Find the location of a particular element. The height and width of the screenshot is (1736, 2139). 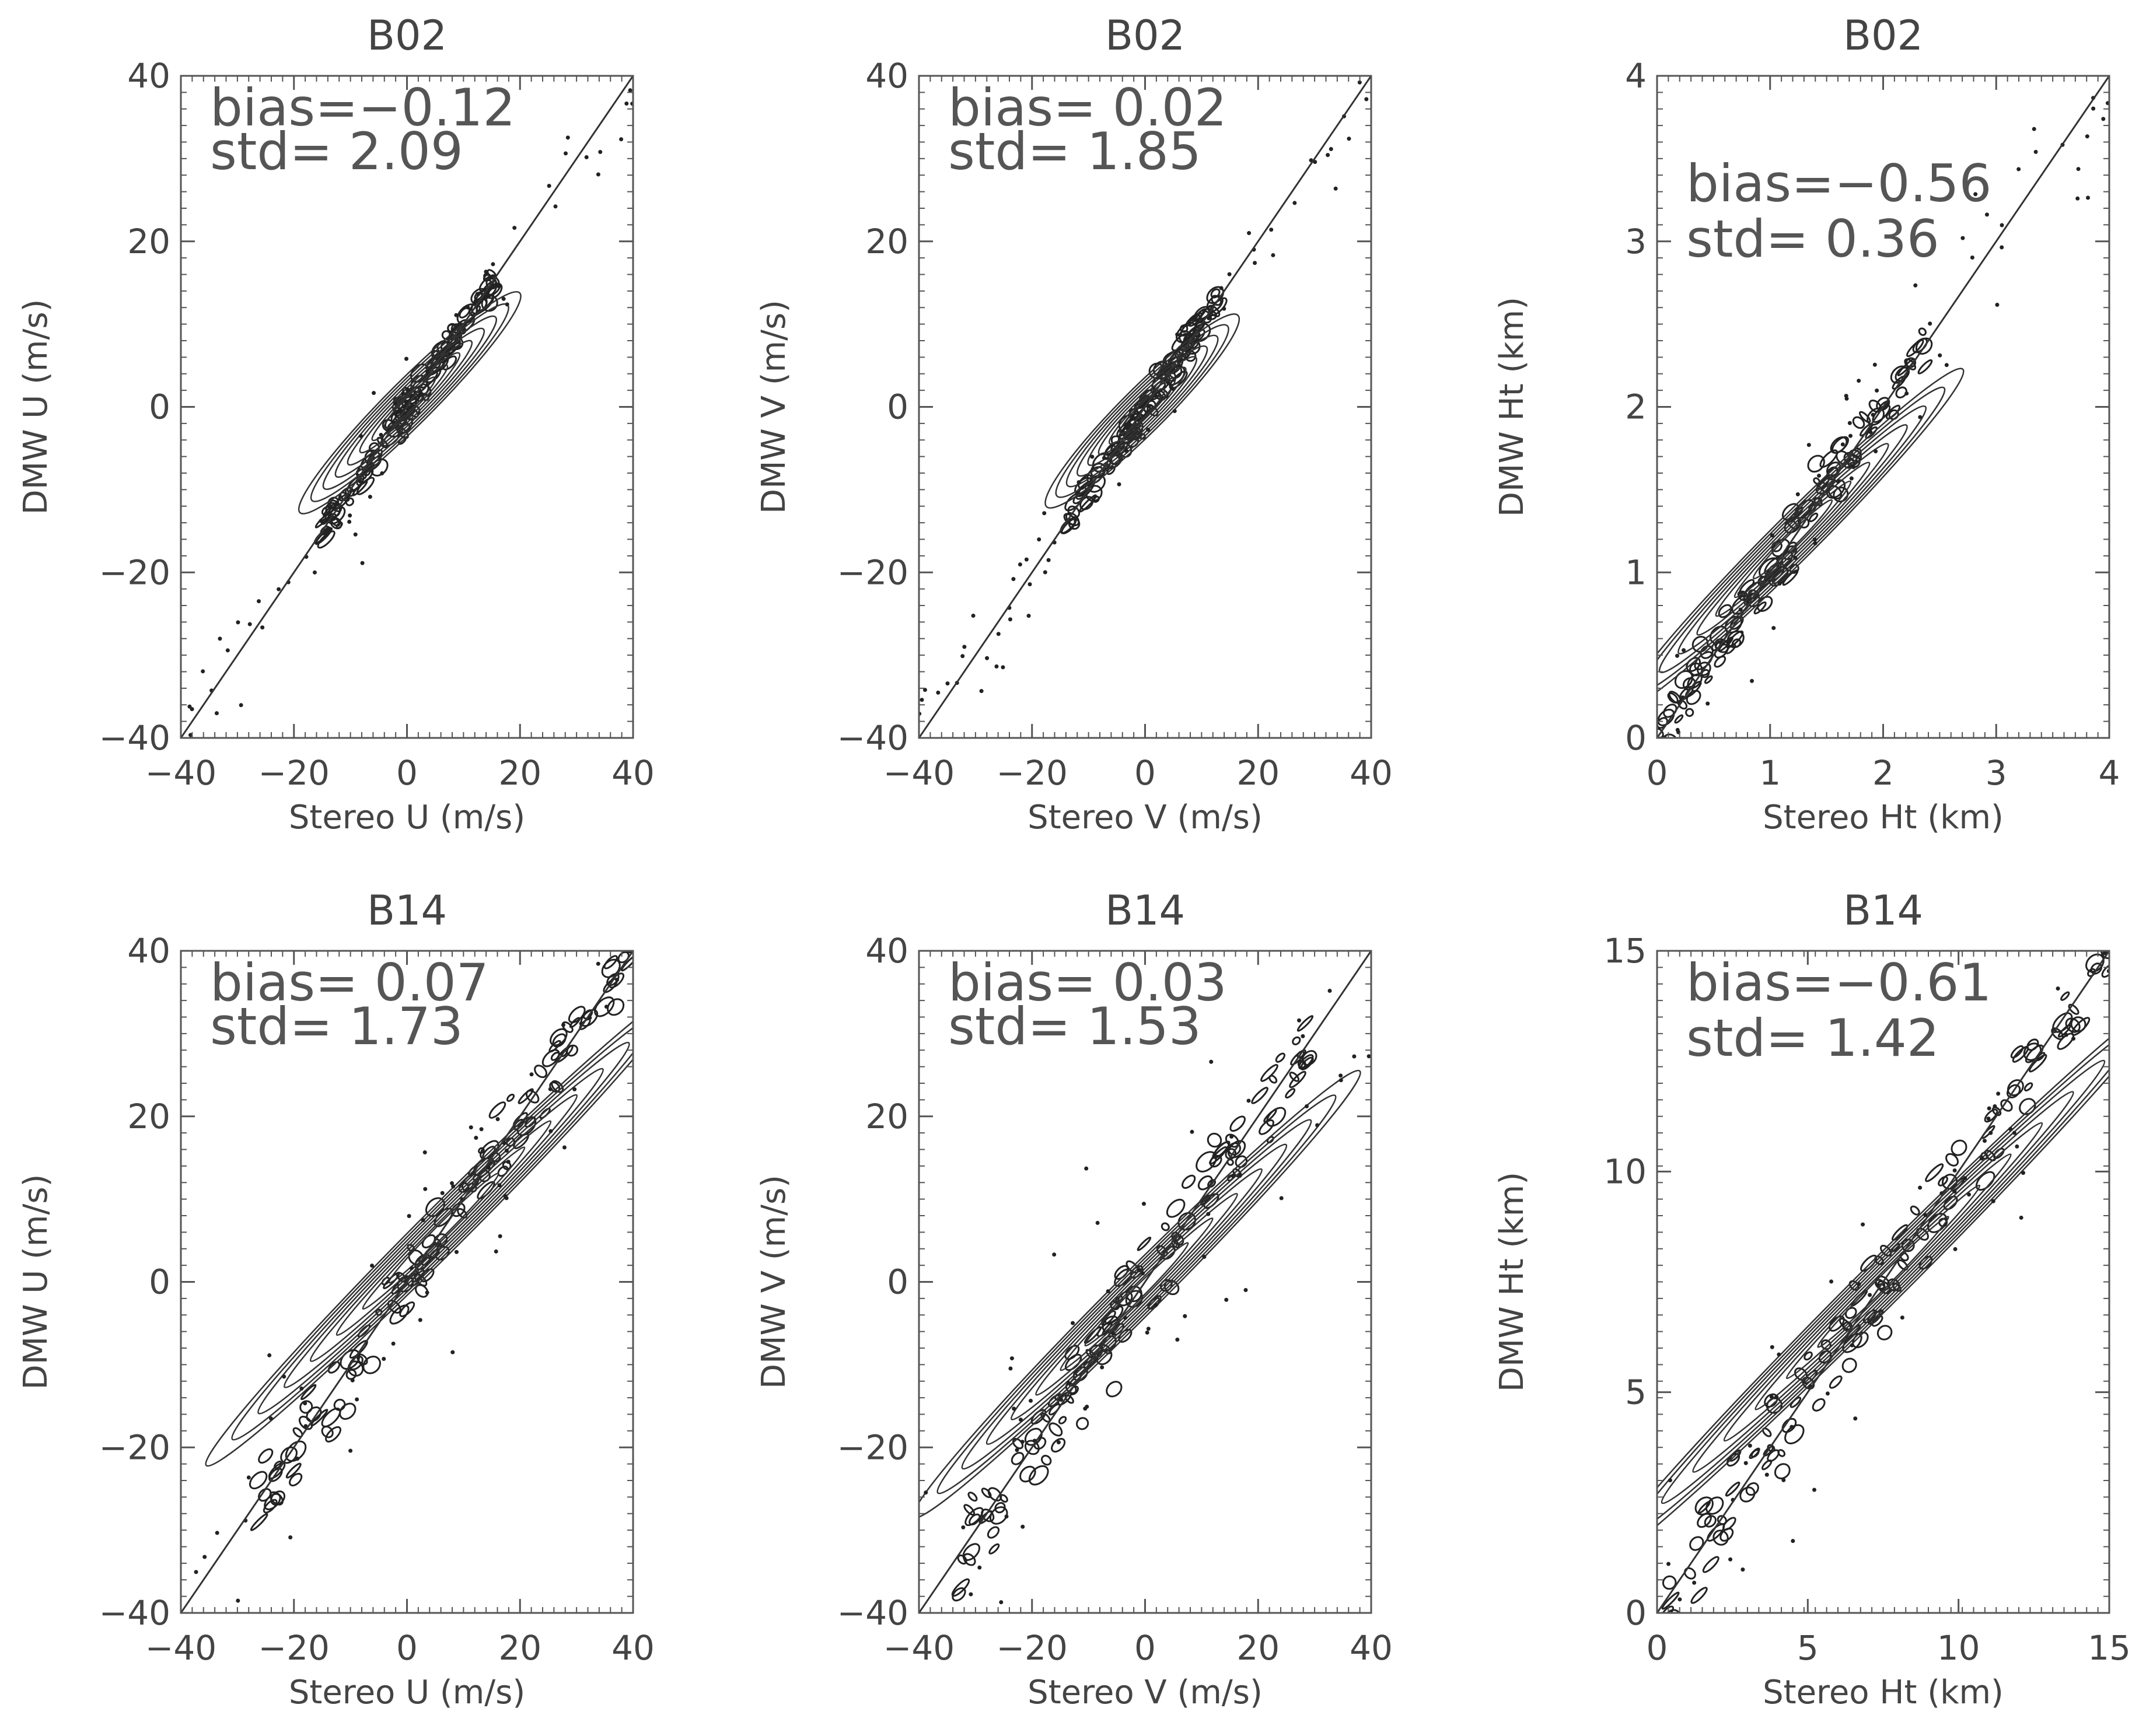

x-axis-label: Stereo Ht (km) is located at coordinates (1883, 1693).